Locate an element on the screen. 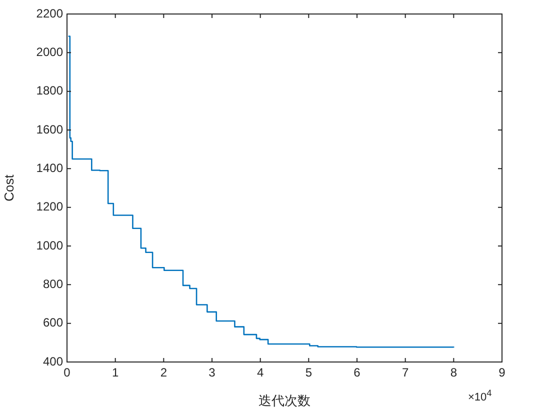  y-tick-label: 2000 is located at coordinates (50, 51).